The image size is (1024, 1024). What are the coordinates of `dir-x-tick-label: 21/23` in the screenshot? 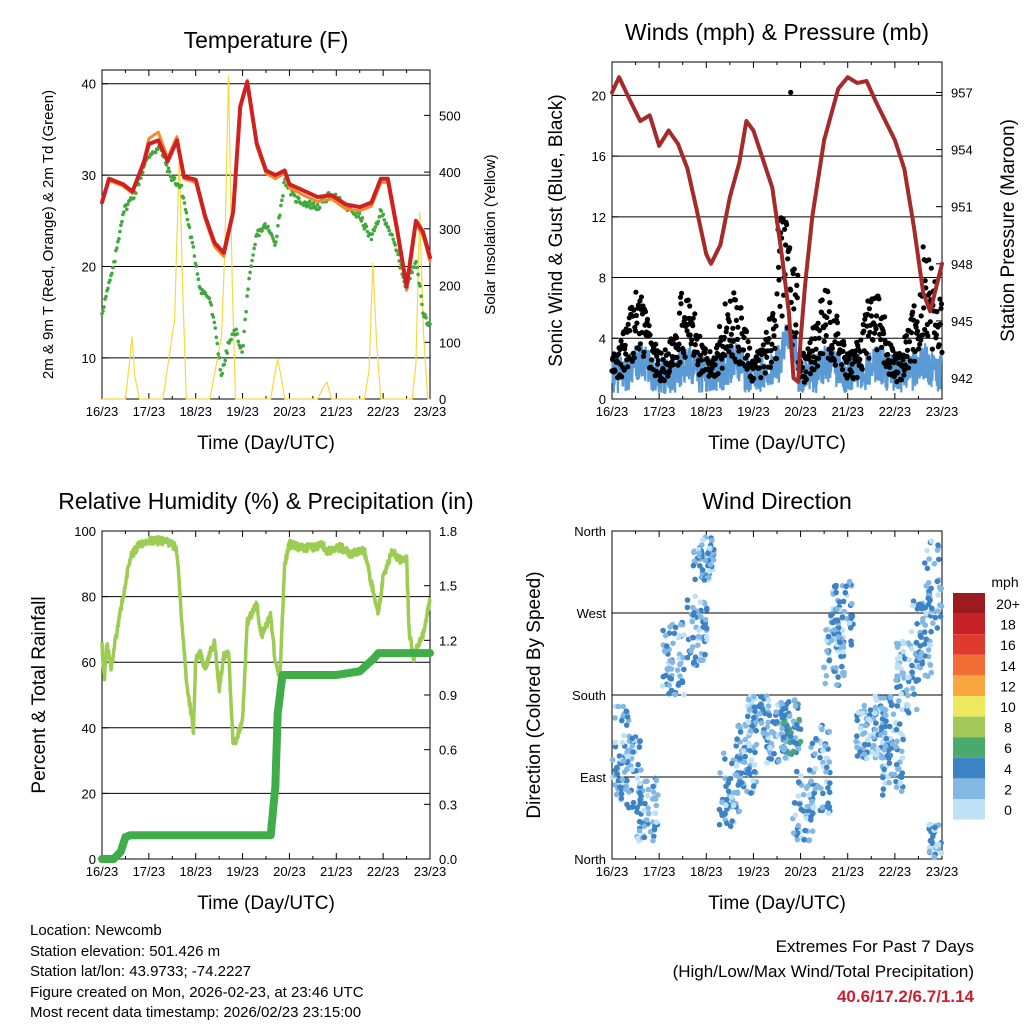 It's located at (847, 871).